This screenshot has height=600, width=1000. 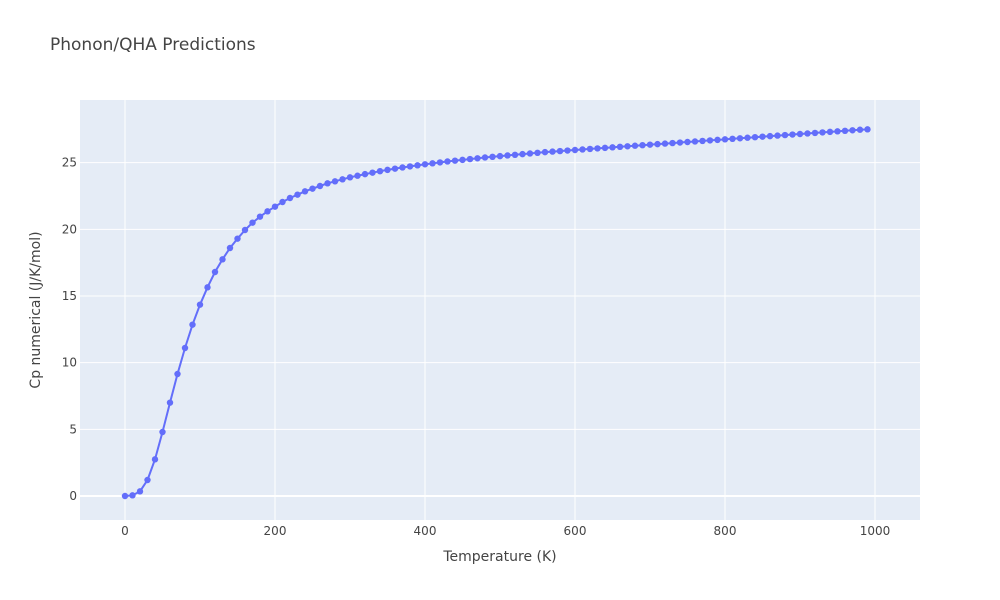 What do you see at coordinates (73, 429) in the screenshot?
I see `y-tick-label: 5` at bounding box center [73, 429].